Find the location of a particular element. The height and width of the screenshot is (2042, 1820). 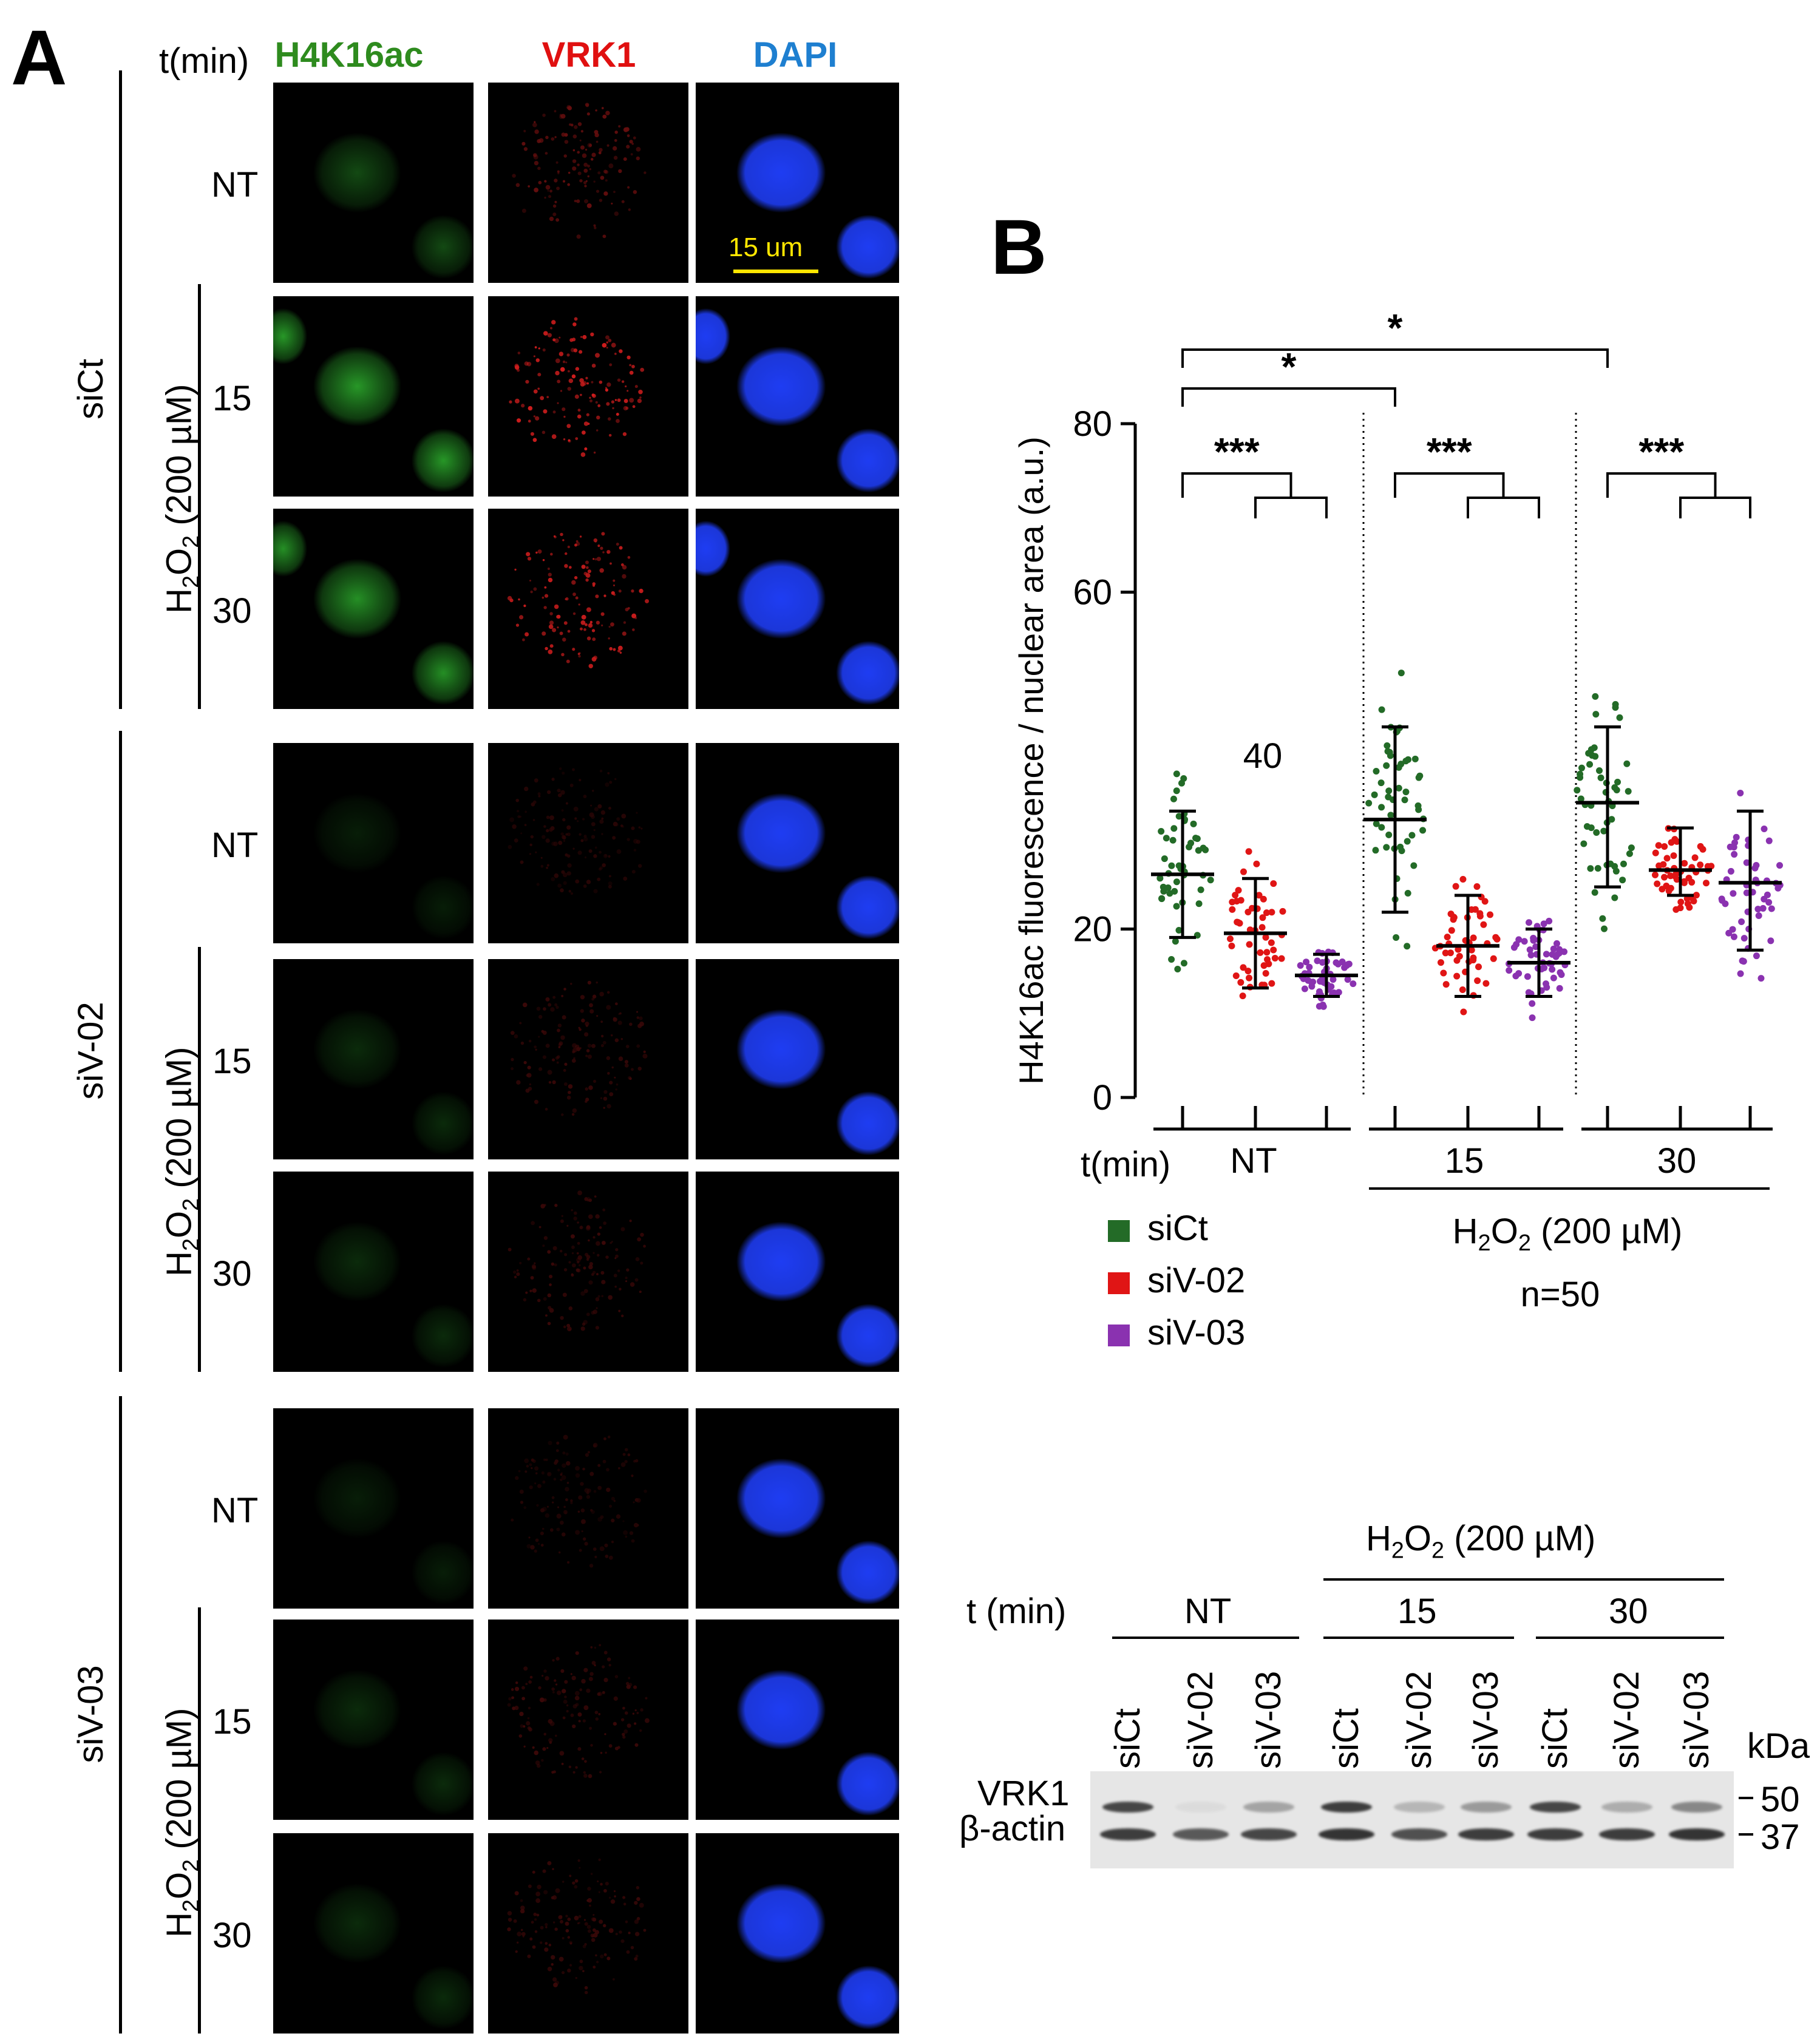

n-label: n=50 is located at coordinates (1560, 1294).